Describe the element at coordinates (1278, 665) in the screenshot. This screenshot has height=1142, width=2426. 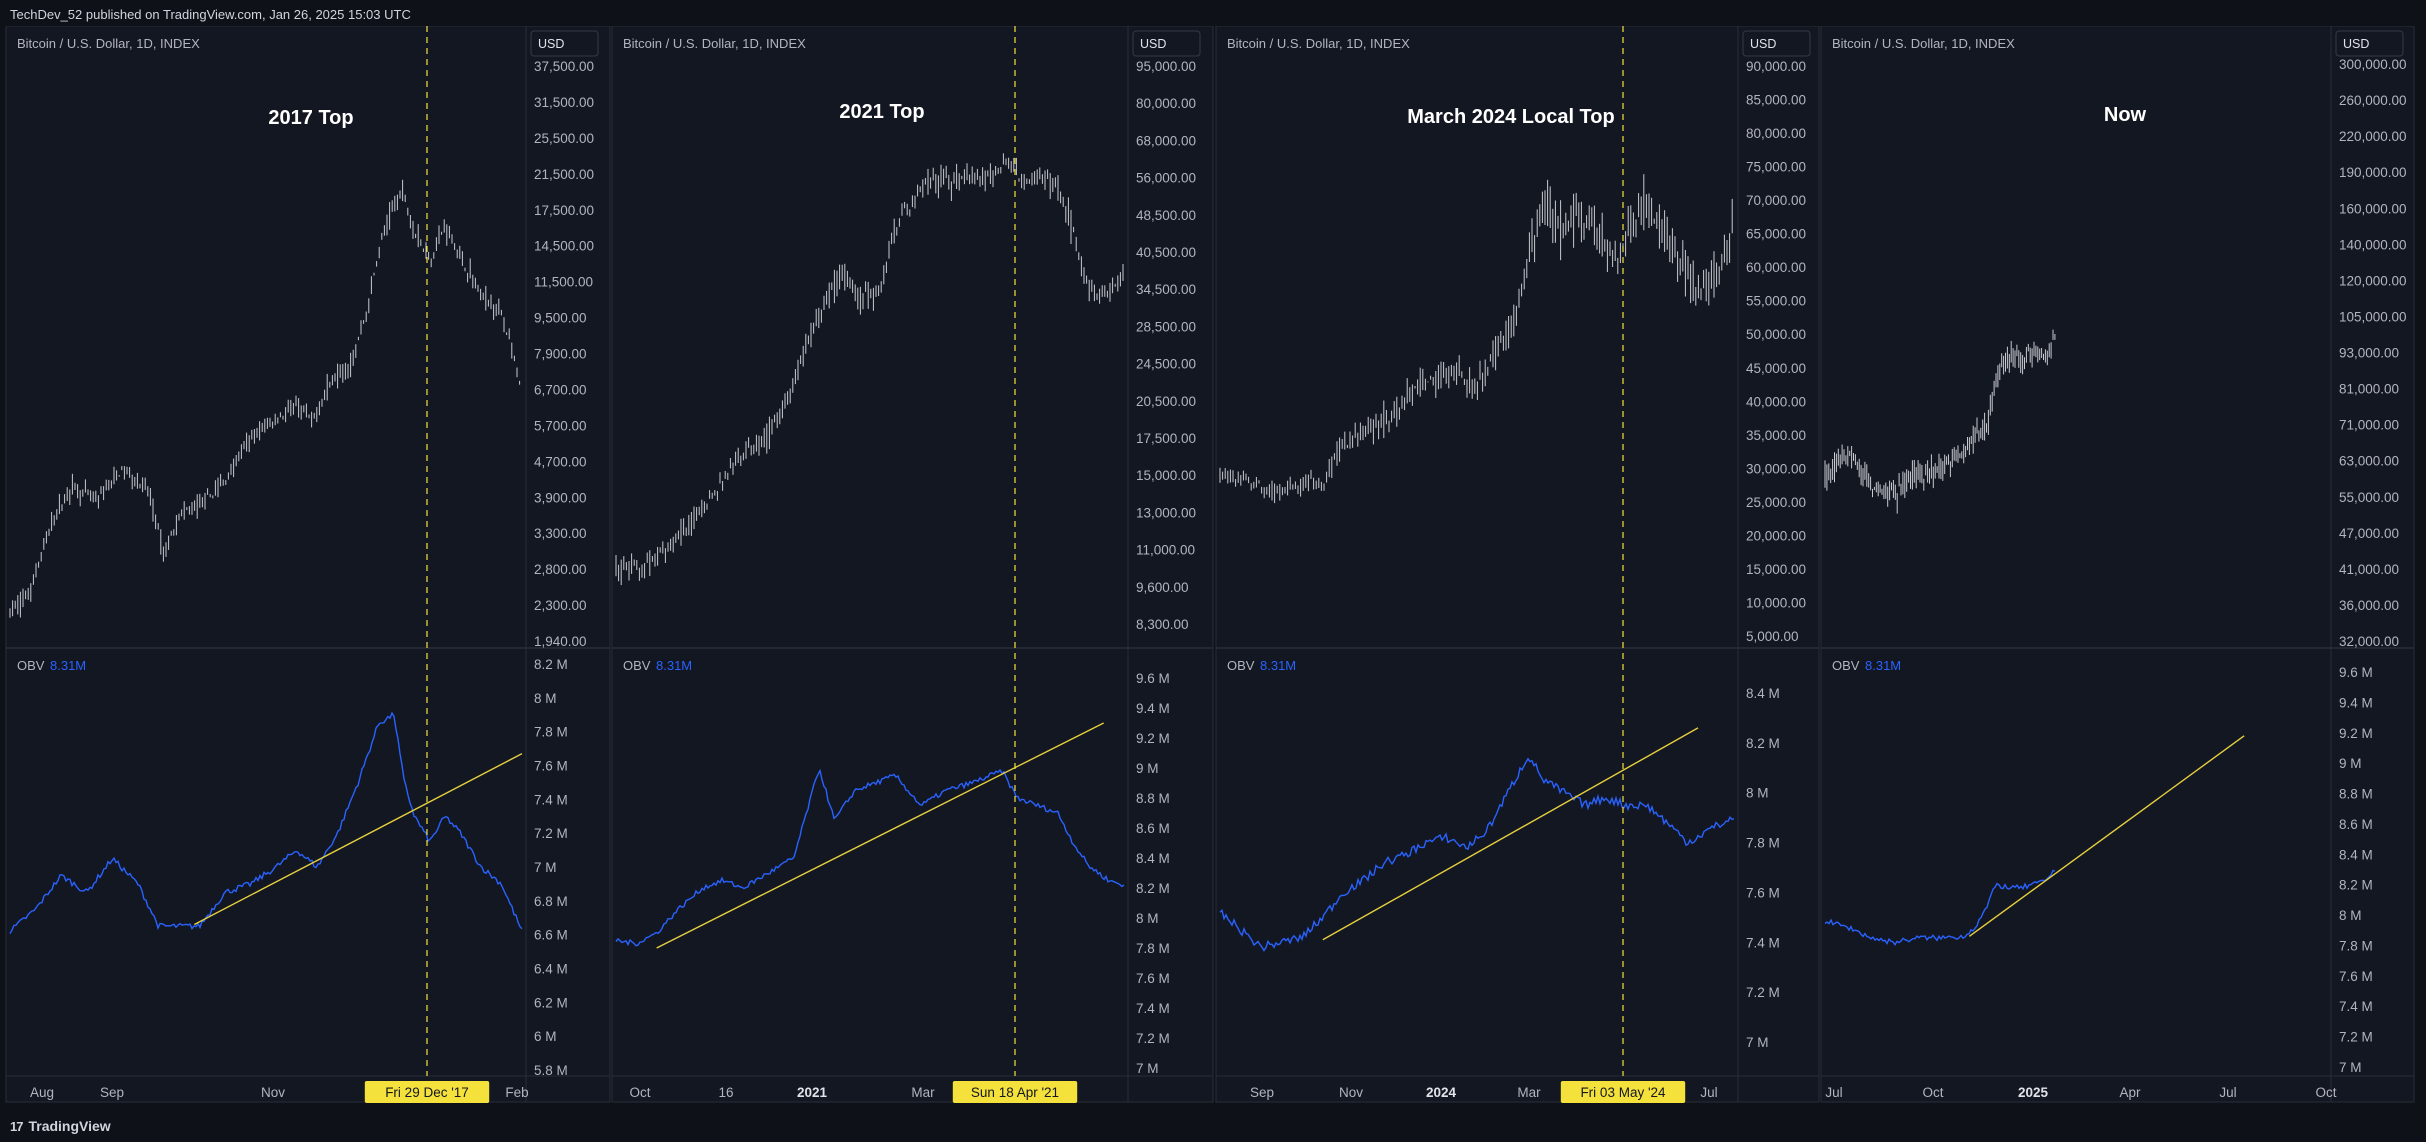
I see `panel3-obv-value: 8.31M` at that location.